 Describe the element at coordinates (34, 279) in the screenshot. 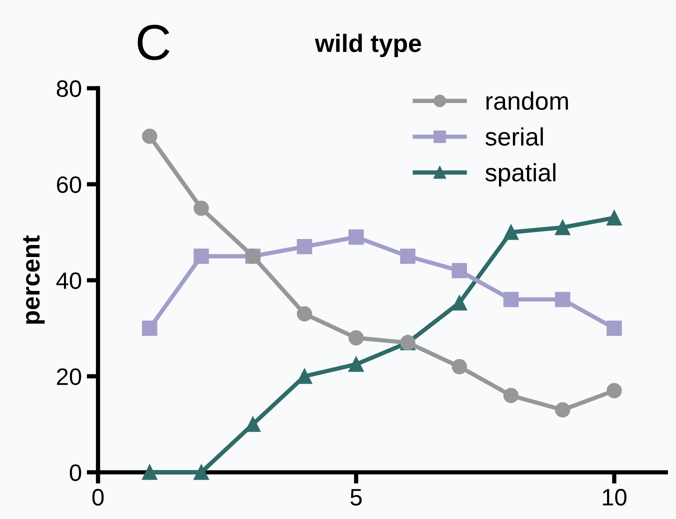

I see `y-axis-title: percent` at that location.